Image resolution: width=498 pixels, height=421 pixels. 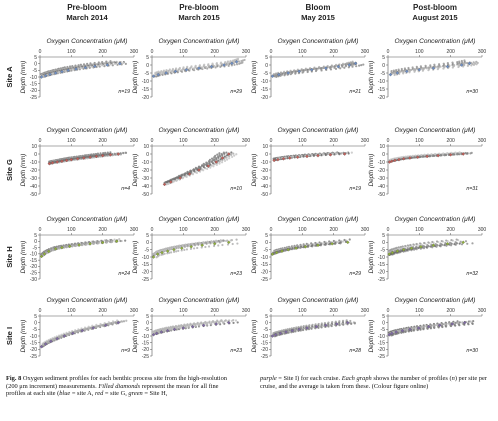 I want to click on x-tick-label: 100, so click(x=183, y=230).